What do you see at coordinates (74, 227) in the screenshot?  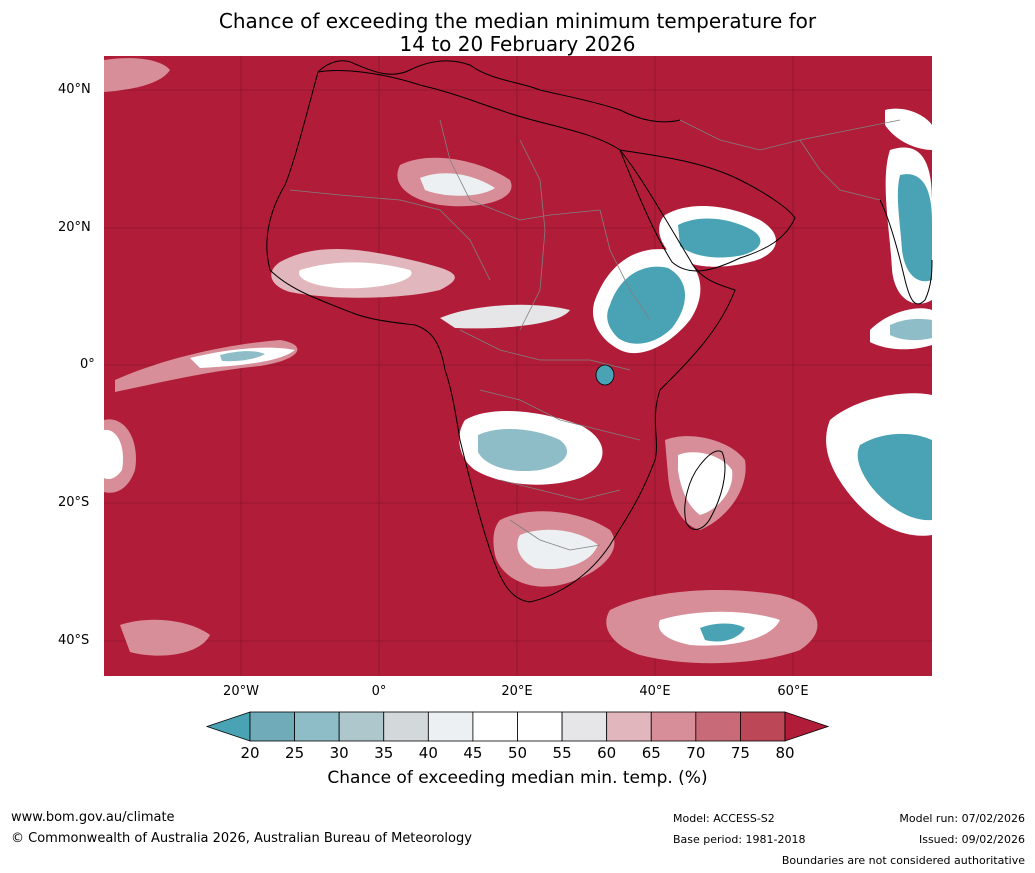 I see `lat-label-20n: 20°N` at bounding box center [74, 227].